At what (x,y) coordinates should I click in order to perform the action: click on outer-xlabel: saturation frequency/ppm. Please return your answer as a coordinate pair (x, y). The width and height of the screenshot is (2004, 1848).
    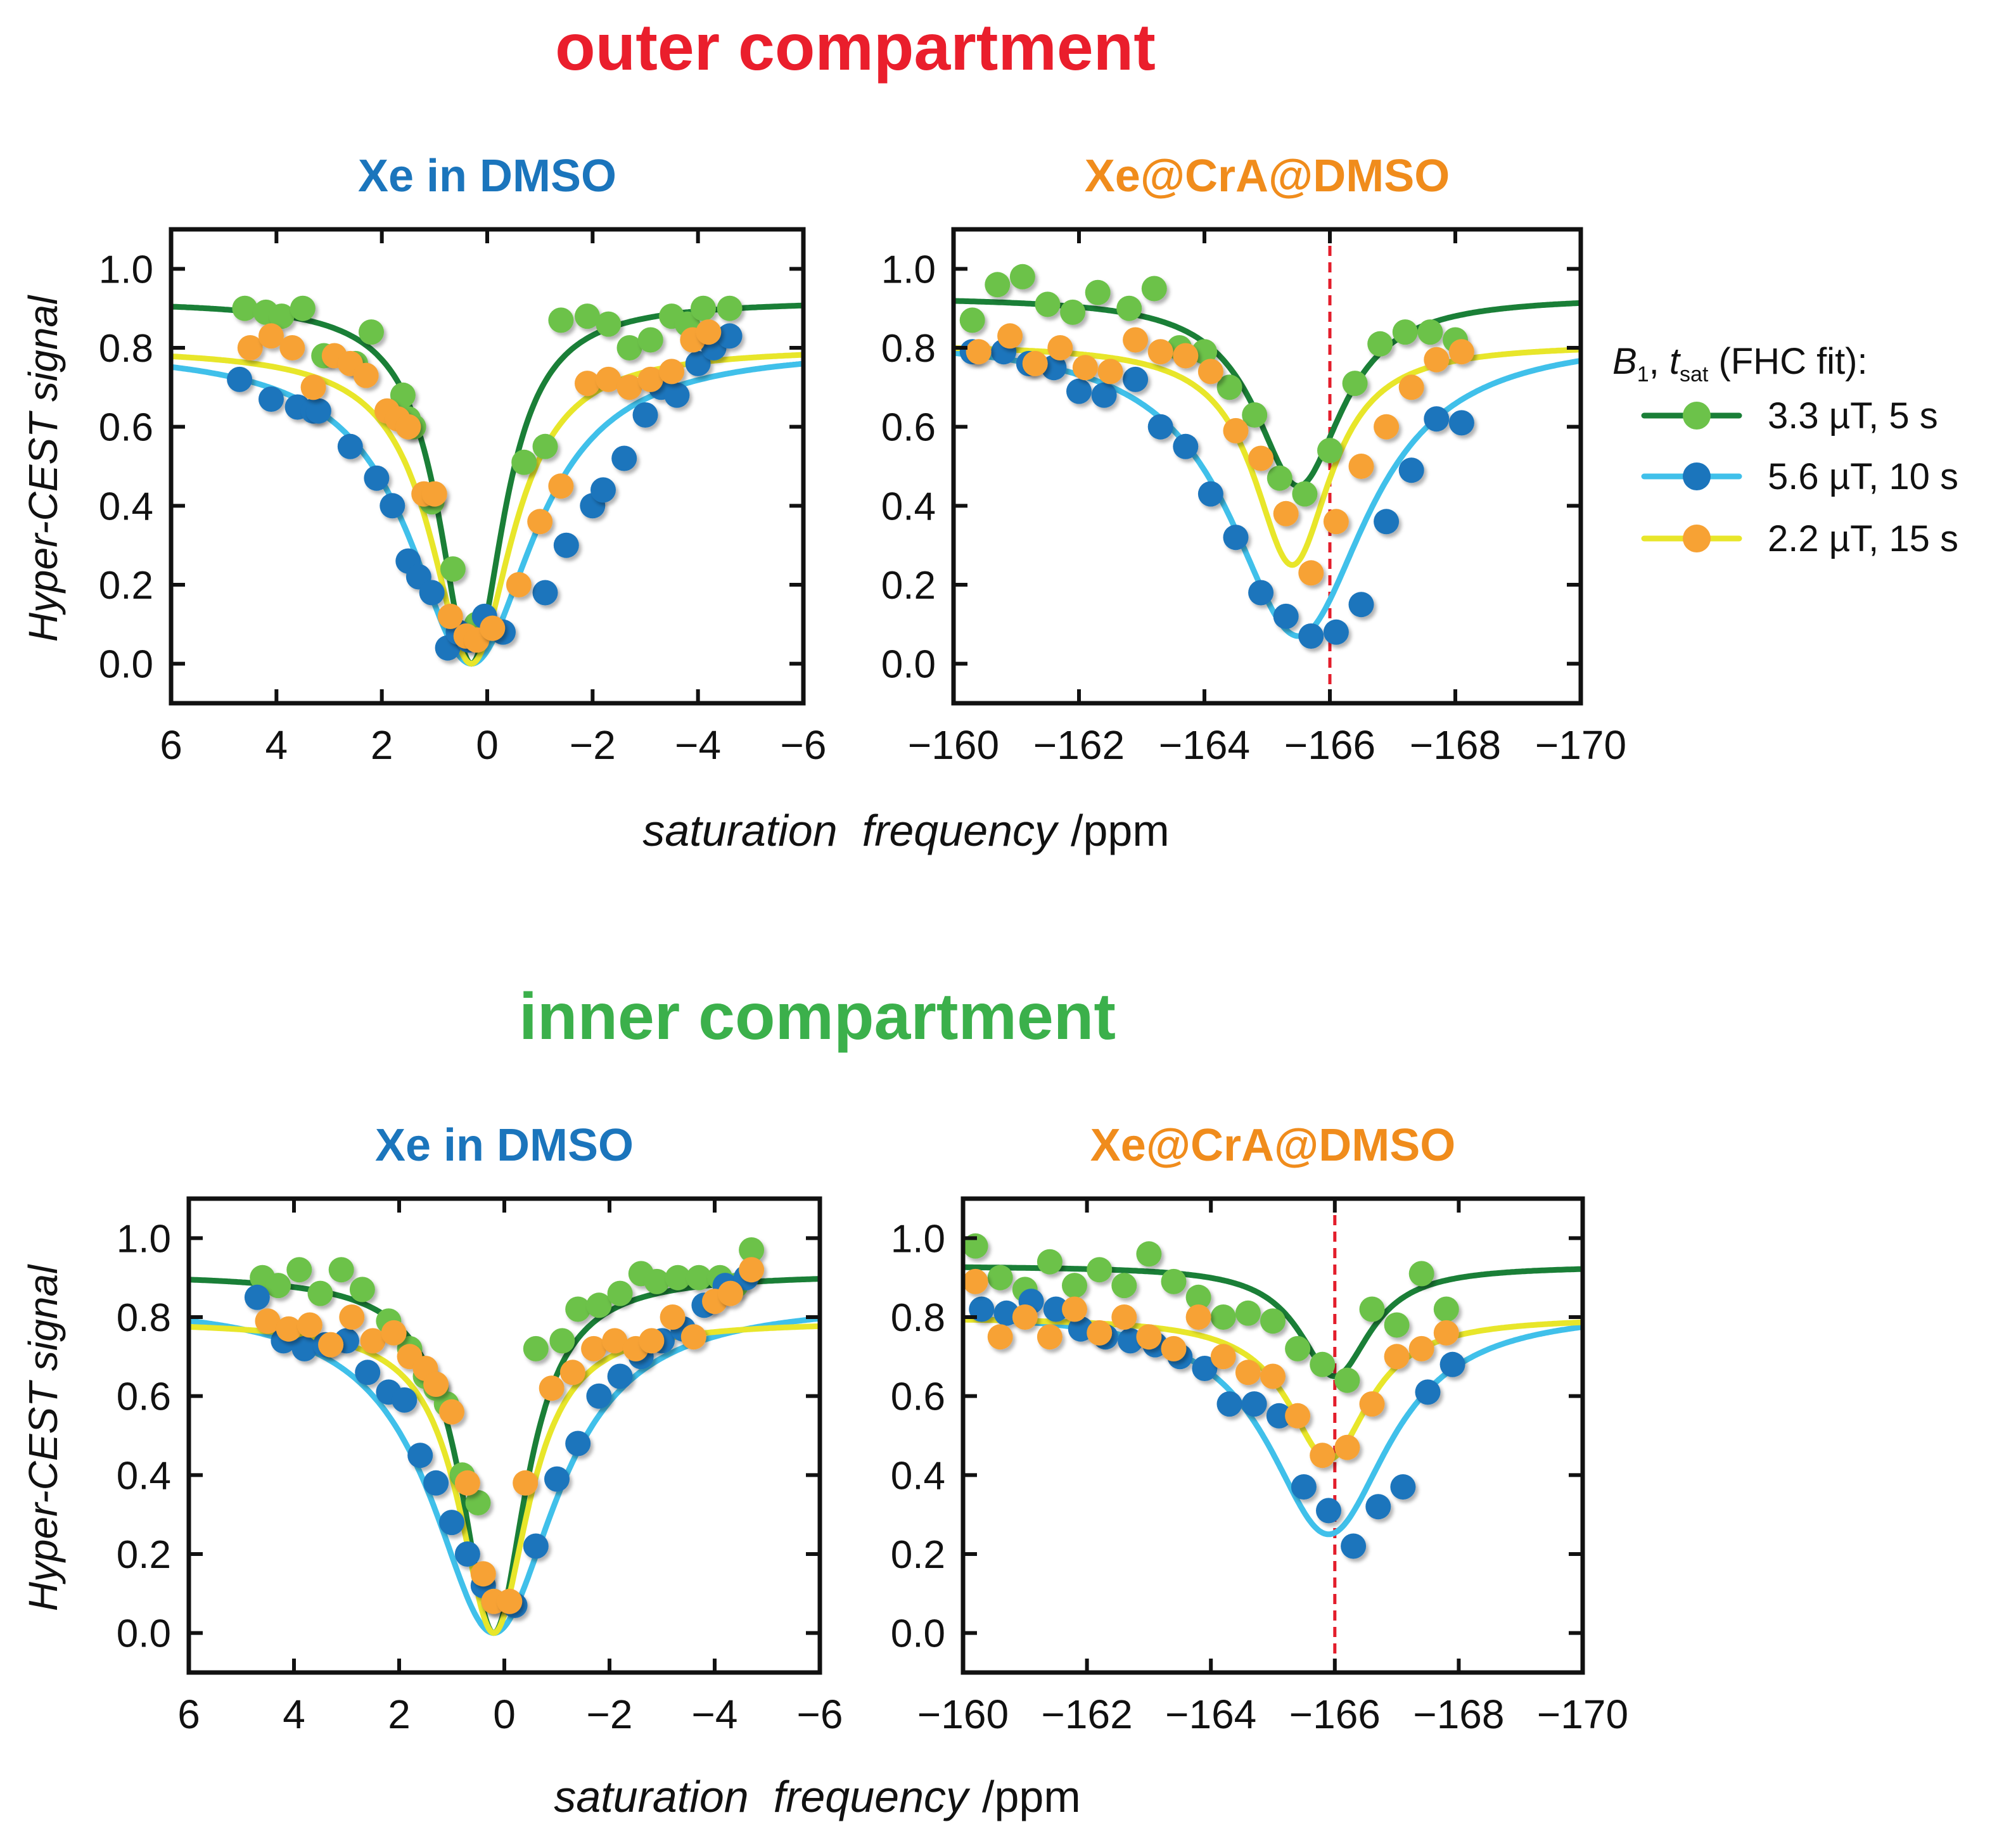
    Looking at the image, I should click on (905, 831).